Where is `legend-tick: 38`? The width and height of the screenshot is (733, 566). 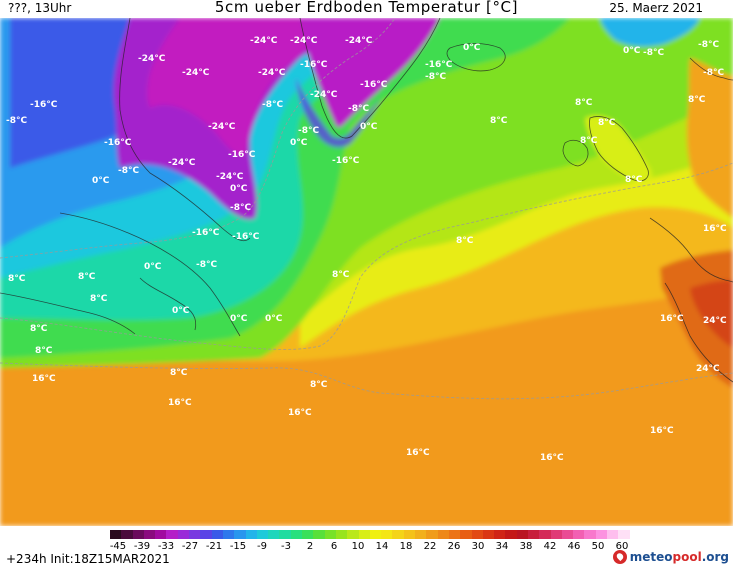 legend-tick: 38 is located at coordinates (526, 546).